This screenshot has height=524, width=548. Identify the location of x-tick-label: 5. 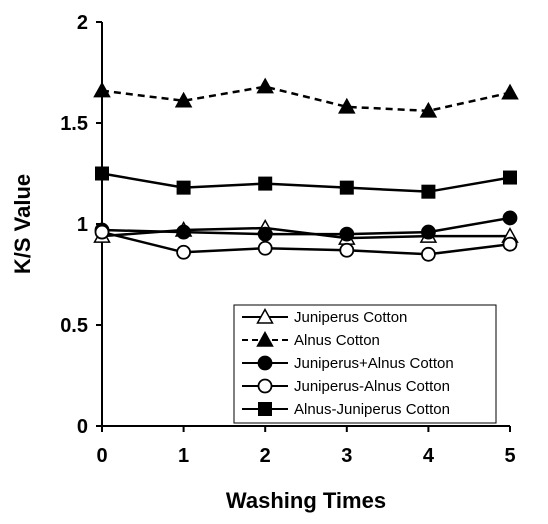
(509, 456).